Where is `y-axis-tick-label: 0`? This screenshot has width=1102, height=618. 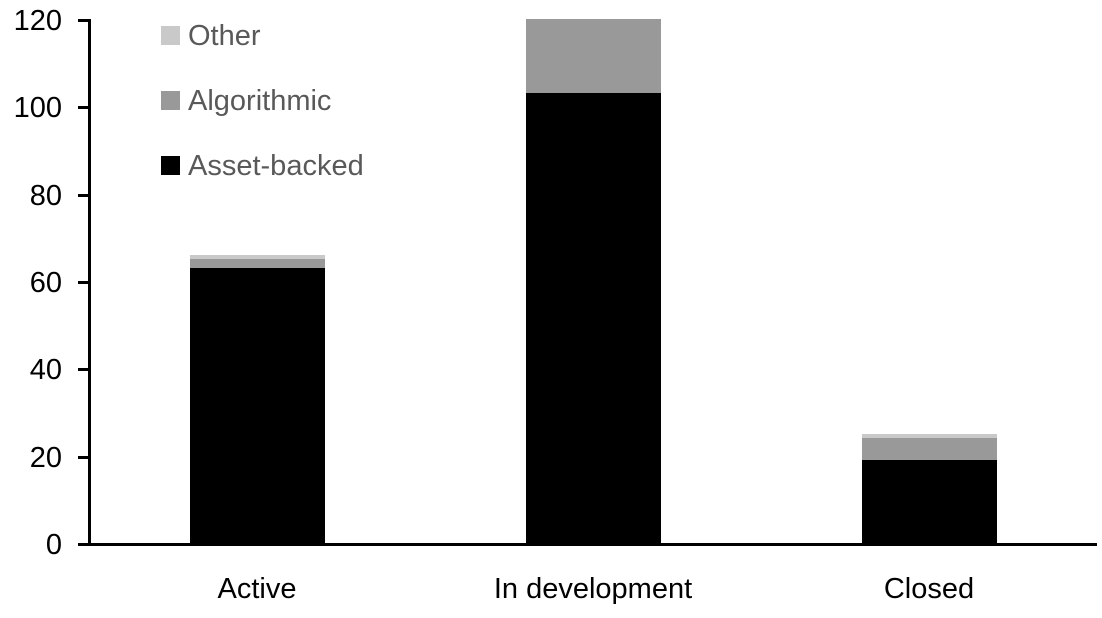
y-axis-tick-label: 0 is located at coordinates (53, 545).